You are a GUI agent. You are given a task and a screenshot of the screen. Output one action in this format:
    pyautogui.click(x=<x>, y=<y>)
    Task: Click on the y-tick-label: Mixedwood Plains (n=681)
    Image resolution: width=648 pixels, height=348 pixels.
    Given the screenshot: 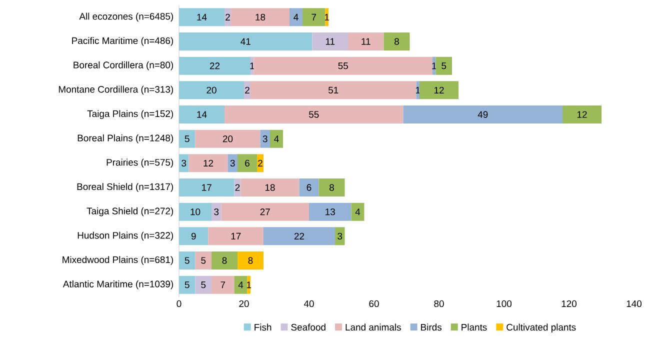 What is the action you would take?
    pyautogui.click(x=118, y=260)
    